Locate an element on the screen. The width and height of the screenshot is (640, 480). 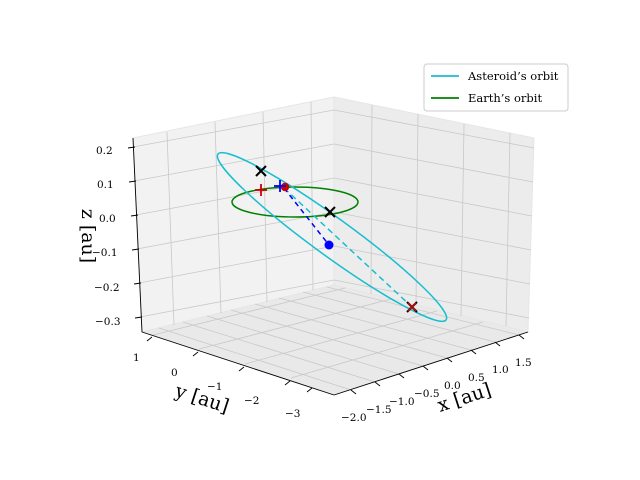
z-tick-label-0: 0.2 is located at coordinates (104, 151).